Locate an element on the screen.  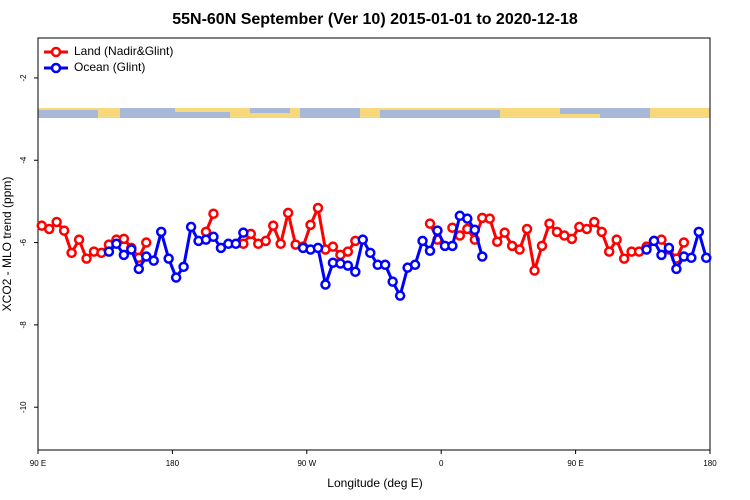
y-tick-label: -8 is located at coordinates (23, 325).